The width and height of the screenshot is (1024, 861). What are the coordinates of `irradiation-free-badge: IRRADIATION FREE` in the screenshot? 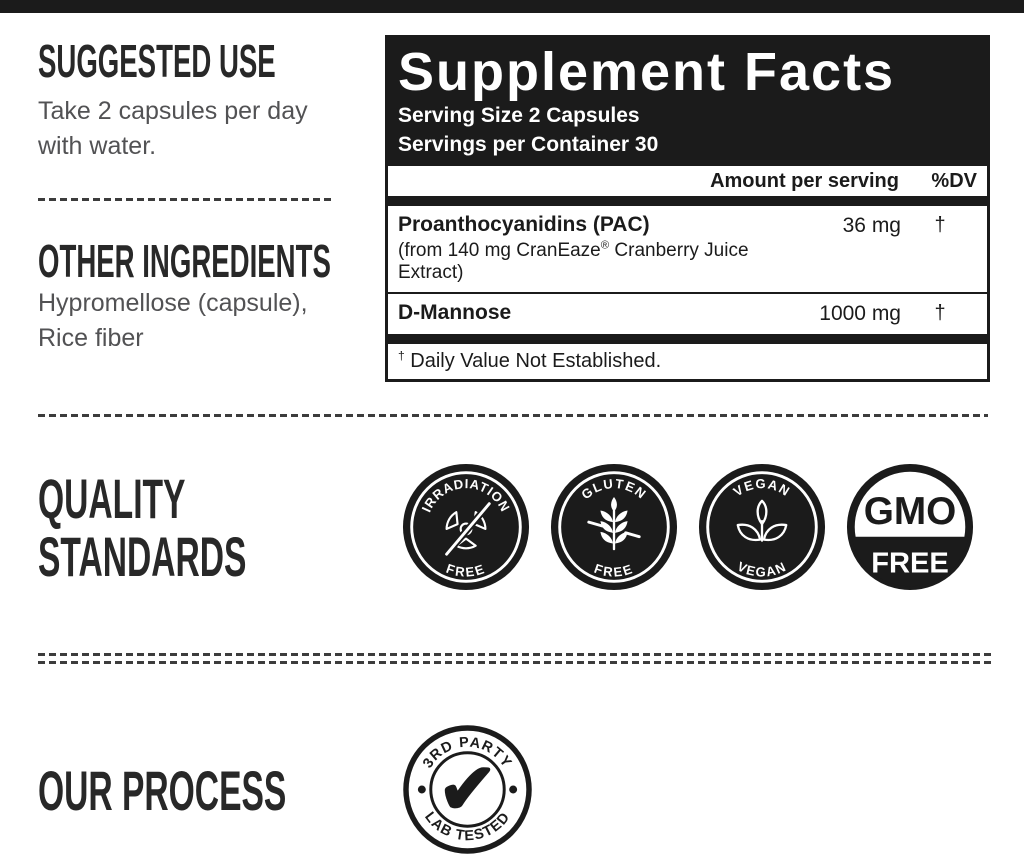 It's located at (466, 527).